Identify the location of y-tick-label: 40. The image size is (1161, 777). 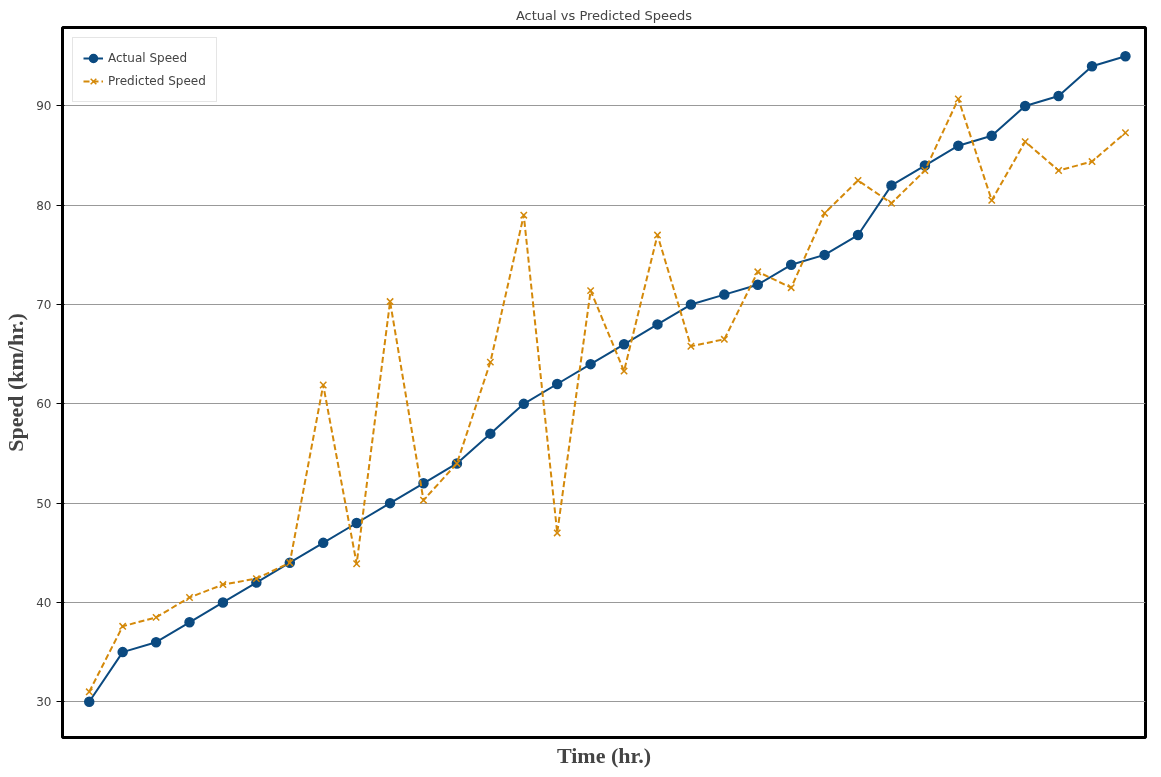
(44, 602).